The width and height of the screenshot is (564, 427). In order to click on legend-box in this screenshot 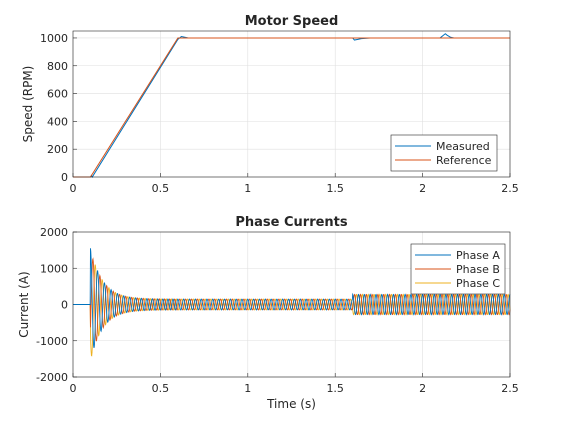, I will do `click(444, 153)`.